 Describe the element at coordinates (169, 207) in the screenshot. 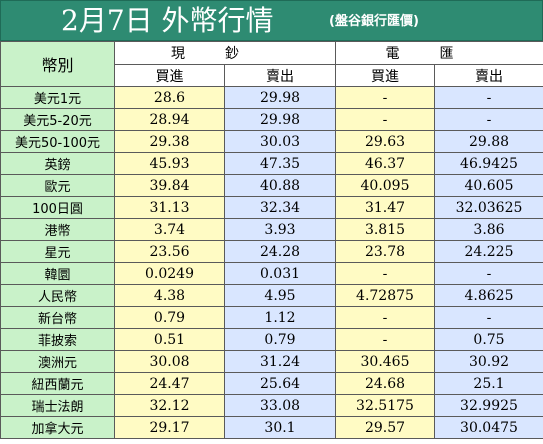

I see `cash-buy-value: 31.13` at that location.